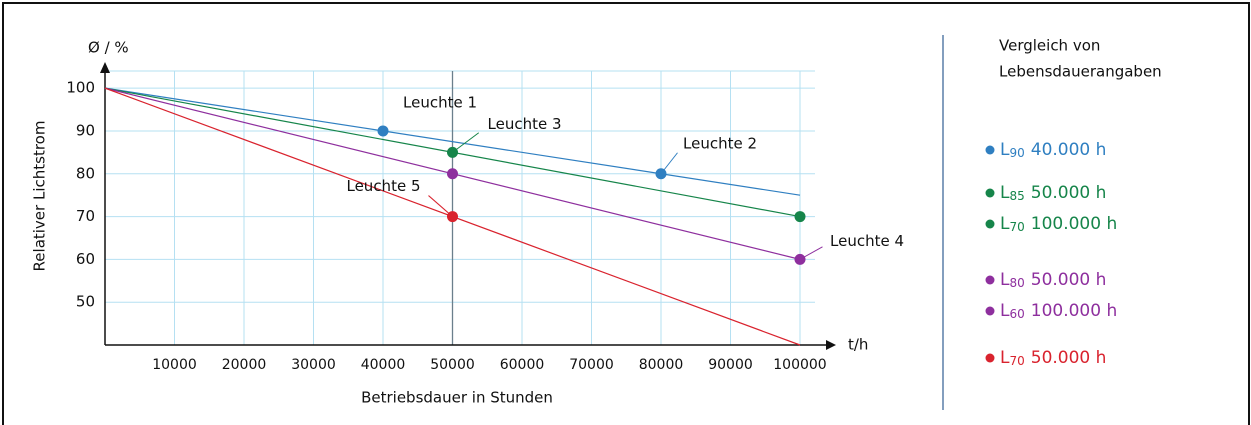  What do you see at coordinates (80, 88) in the screenshot?
I see `y-tick-label: 100` at bounding box center [80, 88].